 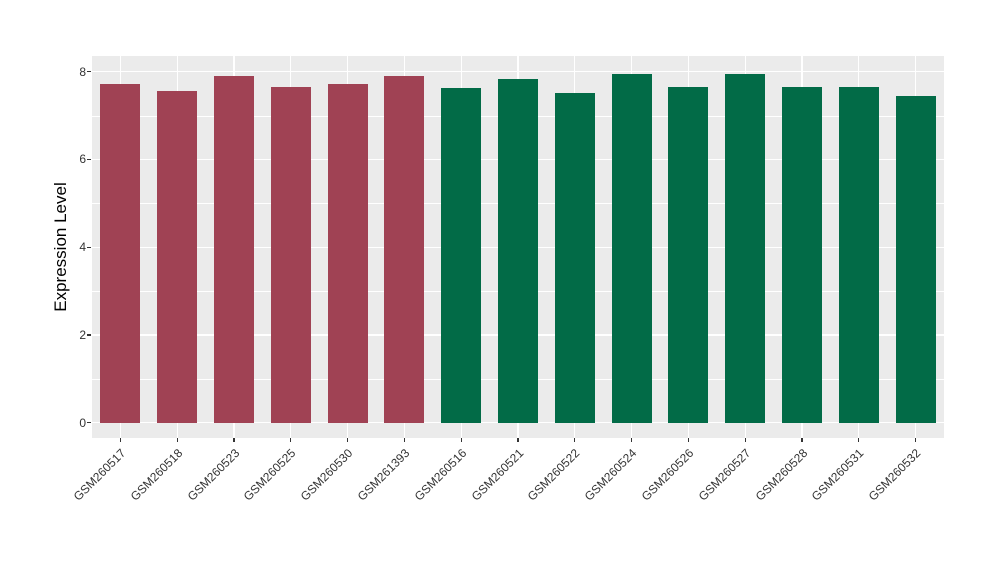 What do you see at coordinates (497, 475) in the screenshot?
I see `x-tick-label: GSM260521` at bounding box center [497, 475].